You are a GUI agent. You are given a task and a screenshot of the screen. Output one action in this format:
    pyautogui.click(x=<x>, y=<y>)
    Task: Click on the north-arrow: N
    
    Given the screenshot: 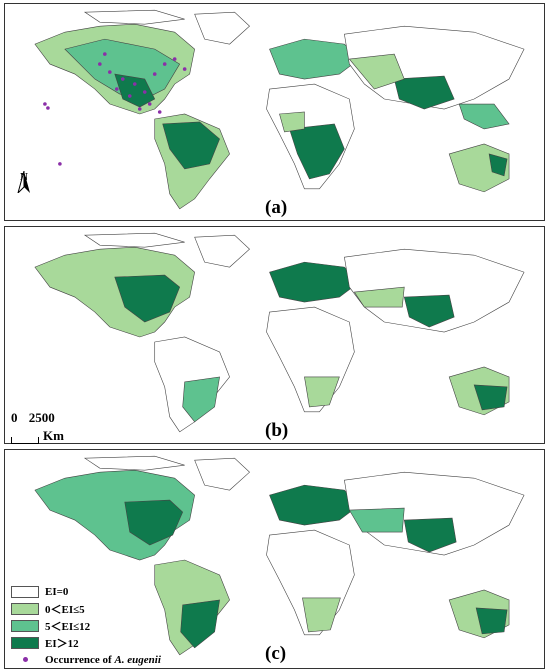 What is the action you would take?
    pyautogui.click(x=24, y=182)
    